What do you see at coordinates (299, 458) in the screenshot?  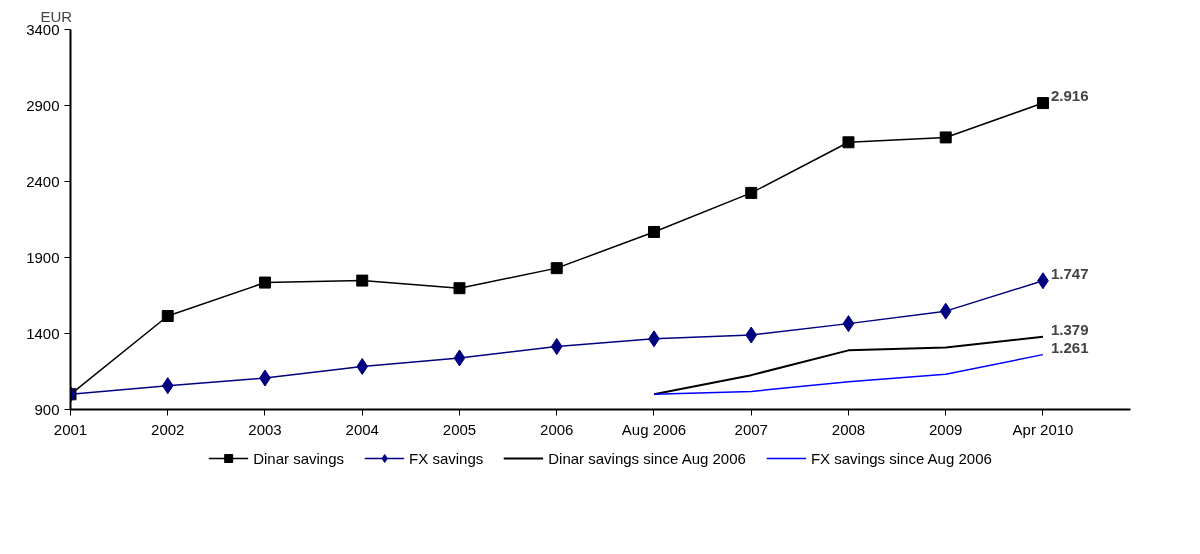 I see `legend-label: Dinar savings` at bounding box center [299, 458].